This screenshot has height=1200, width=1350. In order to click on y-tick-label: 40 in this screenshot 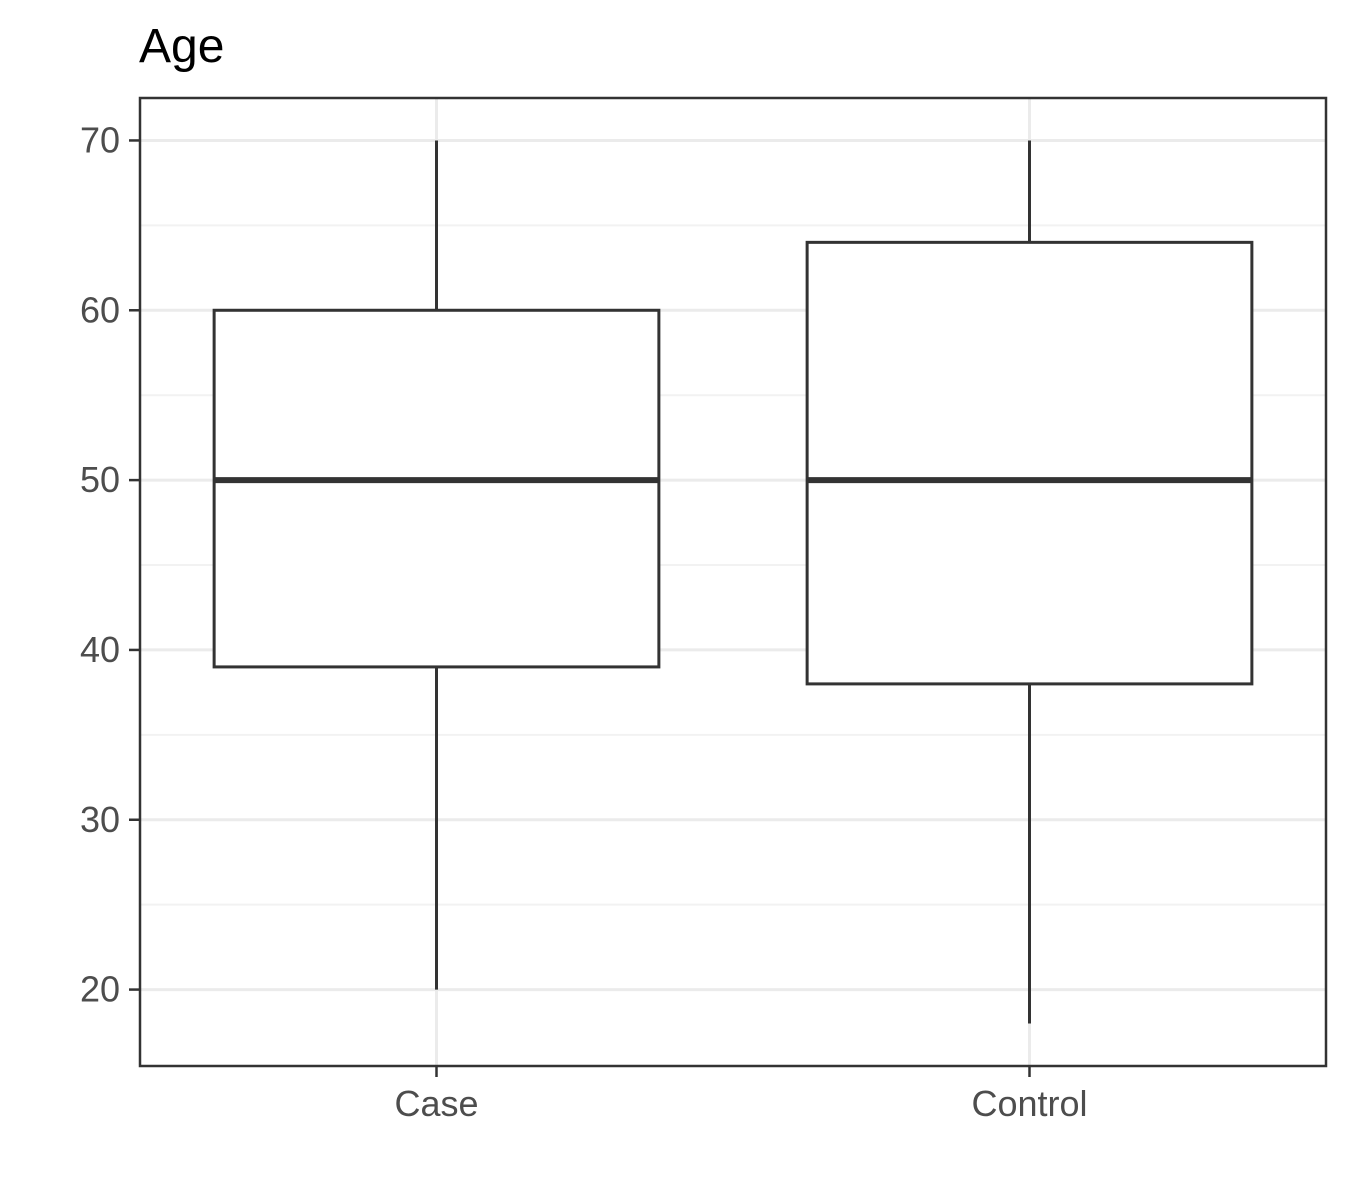, I will do `click(100, 649)`.